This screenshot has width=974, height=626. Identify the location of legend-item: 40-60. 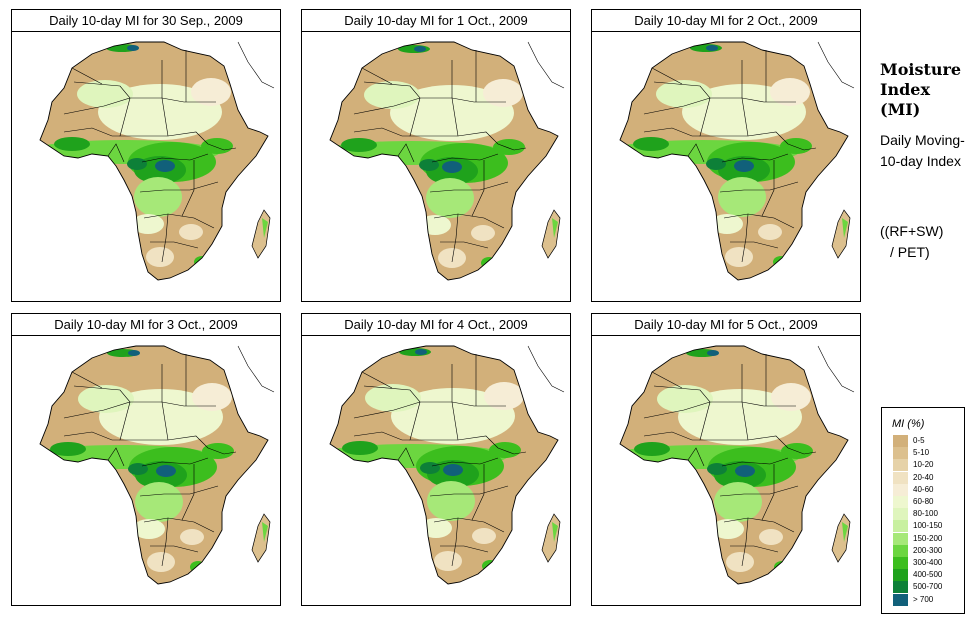
(928, 489).